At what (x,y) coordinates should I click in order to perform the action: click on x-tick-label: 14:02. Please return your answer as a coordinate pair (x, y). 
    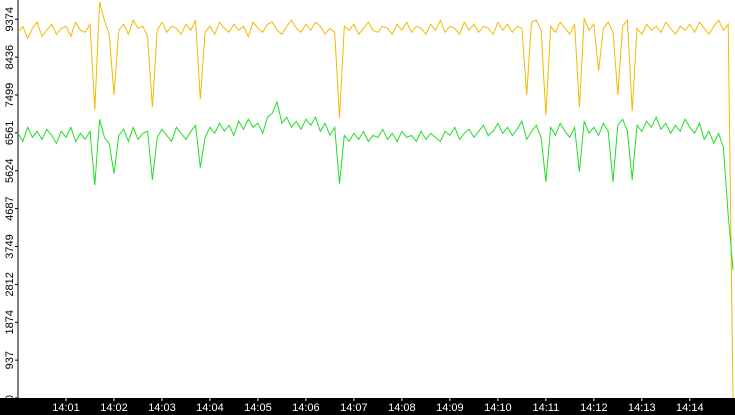
    Looking at the image, I should click on (114, 408).